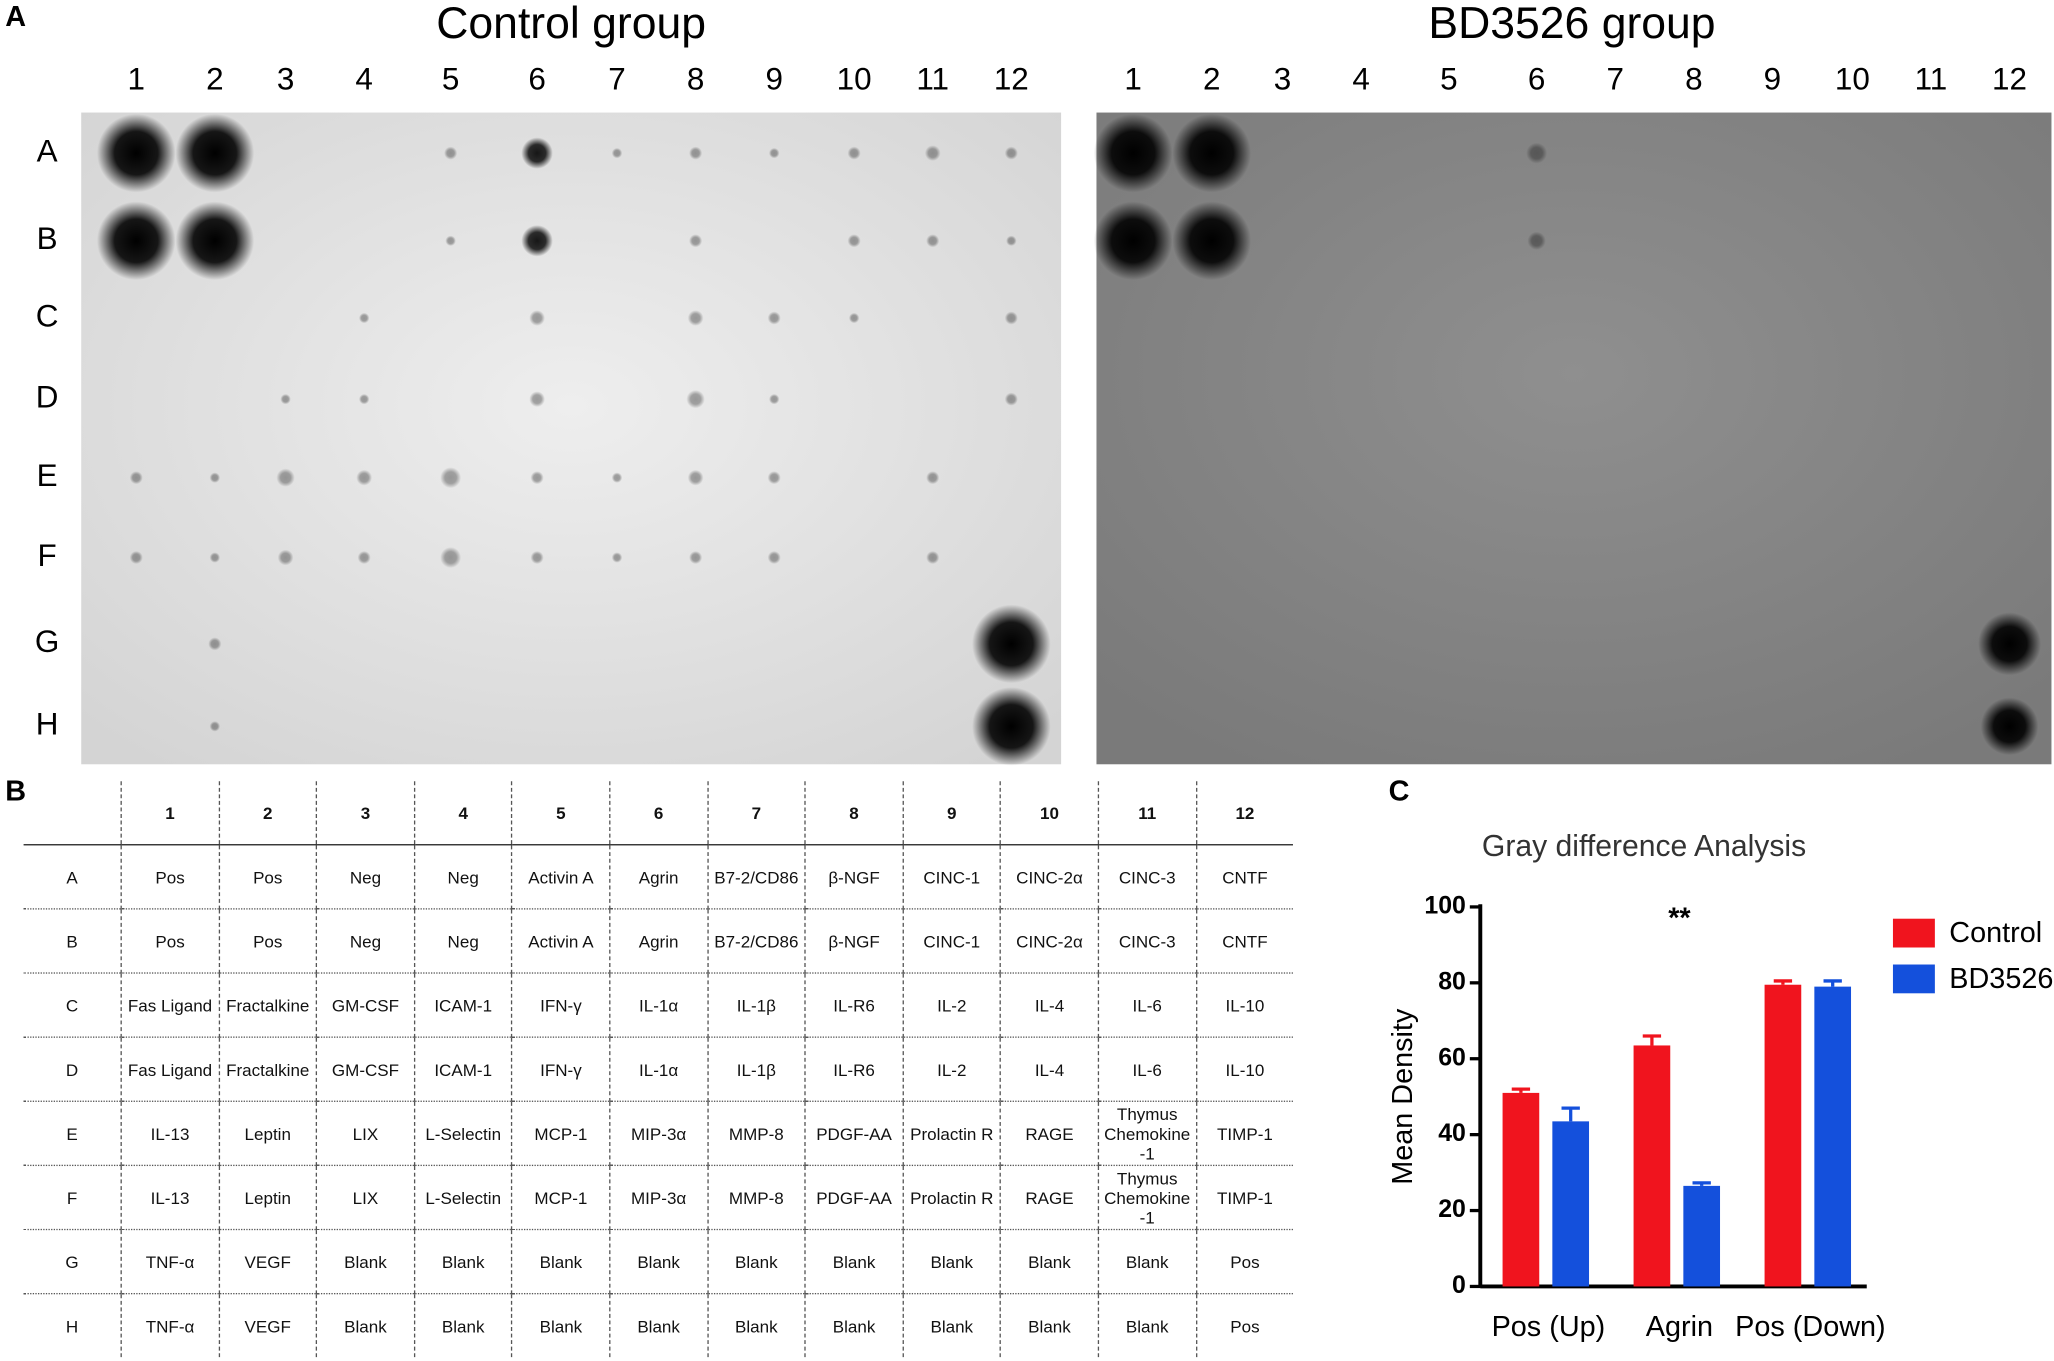 The height and width of the screenshot is (1361, 2054). What do you see at coordinates (47, 724) in the screenshot?
I see `row-label: H` at bounding box center [47, 724].